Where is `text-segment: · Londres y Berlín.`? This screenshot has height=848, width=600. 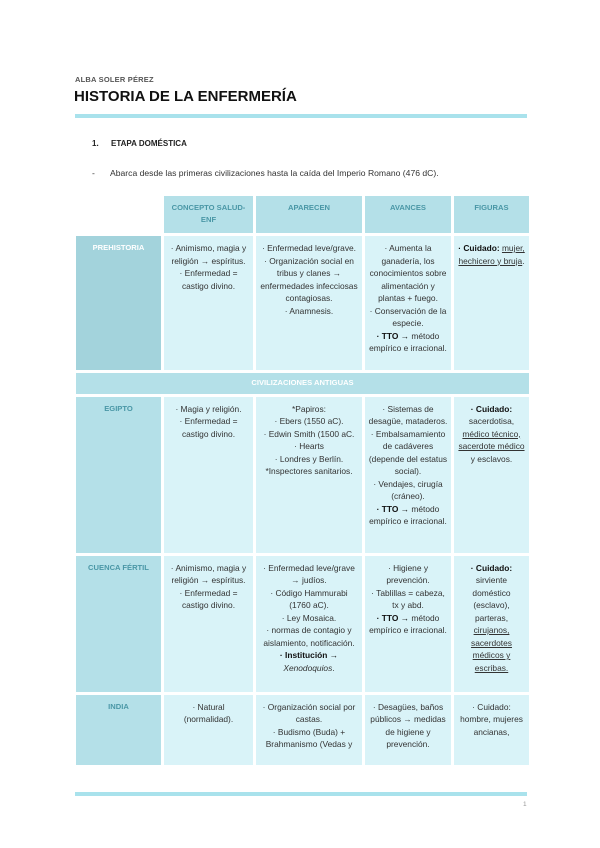
text-segment: · Londres y Berlín. is located at coordinates (309, 458).